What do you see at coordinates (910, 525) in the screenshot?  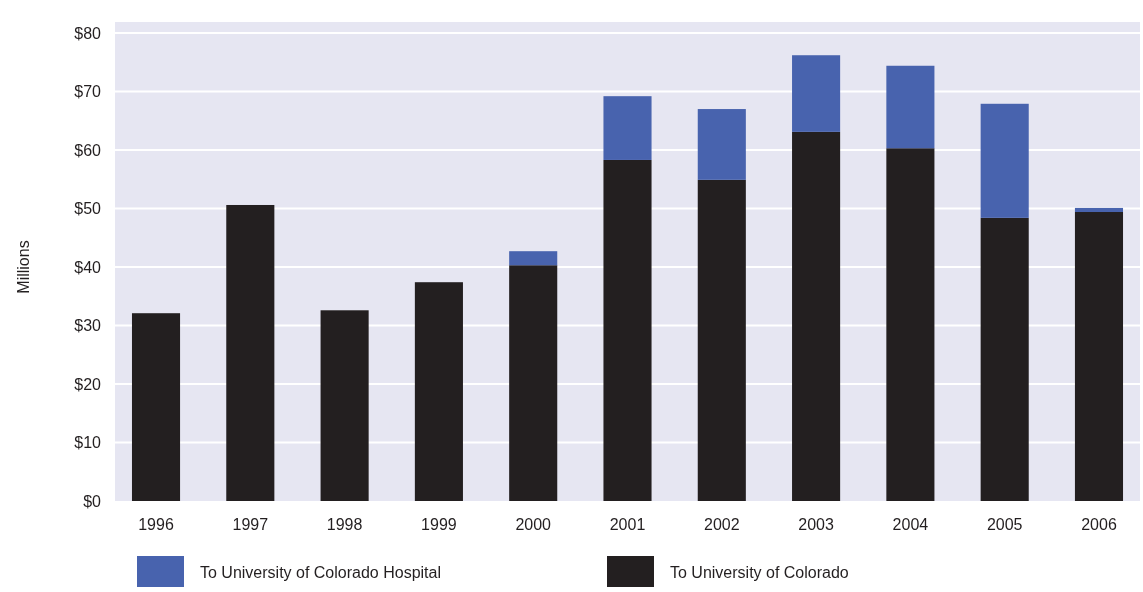 I see `x-tick-label: 2004` at bounding box center [910, 525].